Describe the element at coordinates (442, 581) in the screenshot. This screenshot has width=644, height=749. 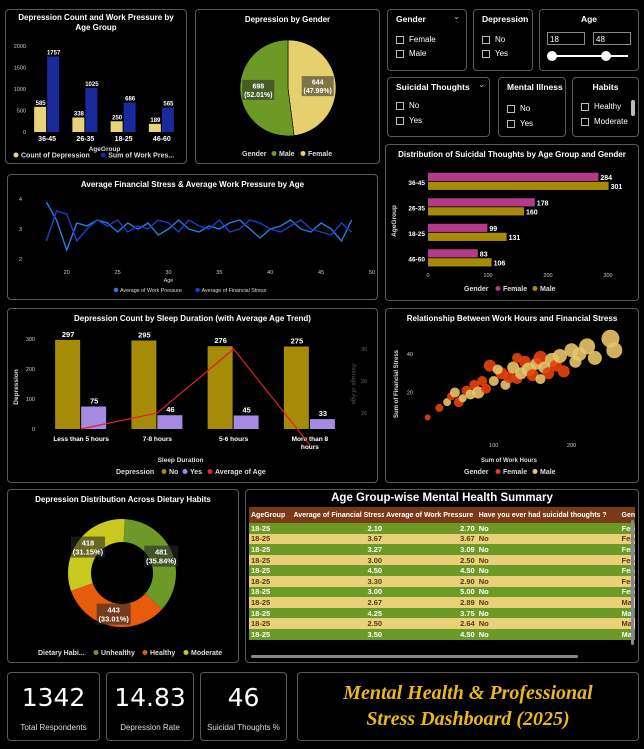
I see `table-row: 18-25 3.30 2.90 No Fen` at that location.